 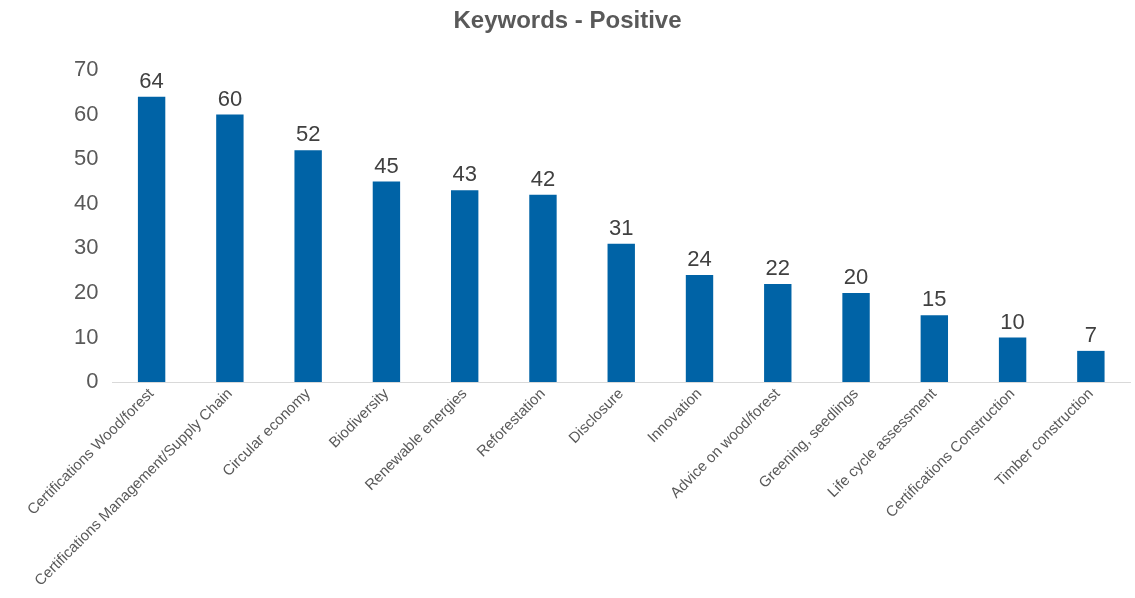 What do you see at coordinates (92, 381) in the screenshot?
I see `y-tick-label: 0` at bounding box center [92, 381].